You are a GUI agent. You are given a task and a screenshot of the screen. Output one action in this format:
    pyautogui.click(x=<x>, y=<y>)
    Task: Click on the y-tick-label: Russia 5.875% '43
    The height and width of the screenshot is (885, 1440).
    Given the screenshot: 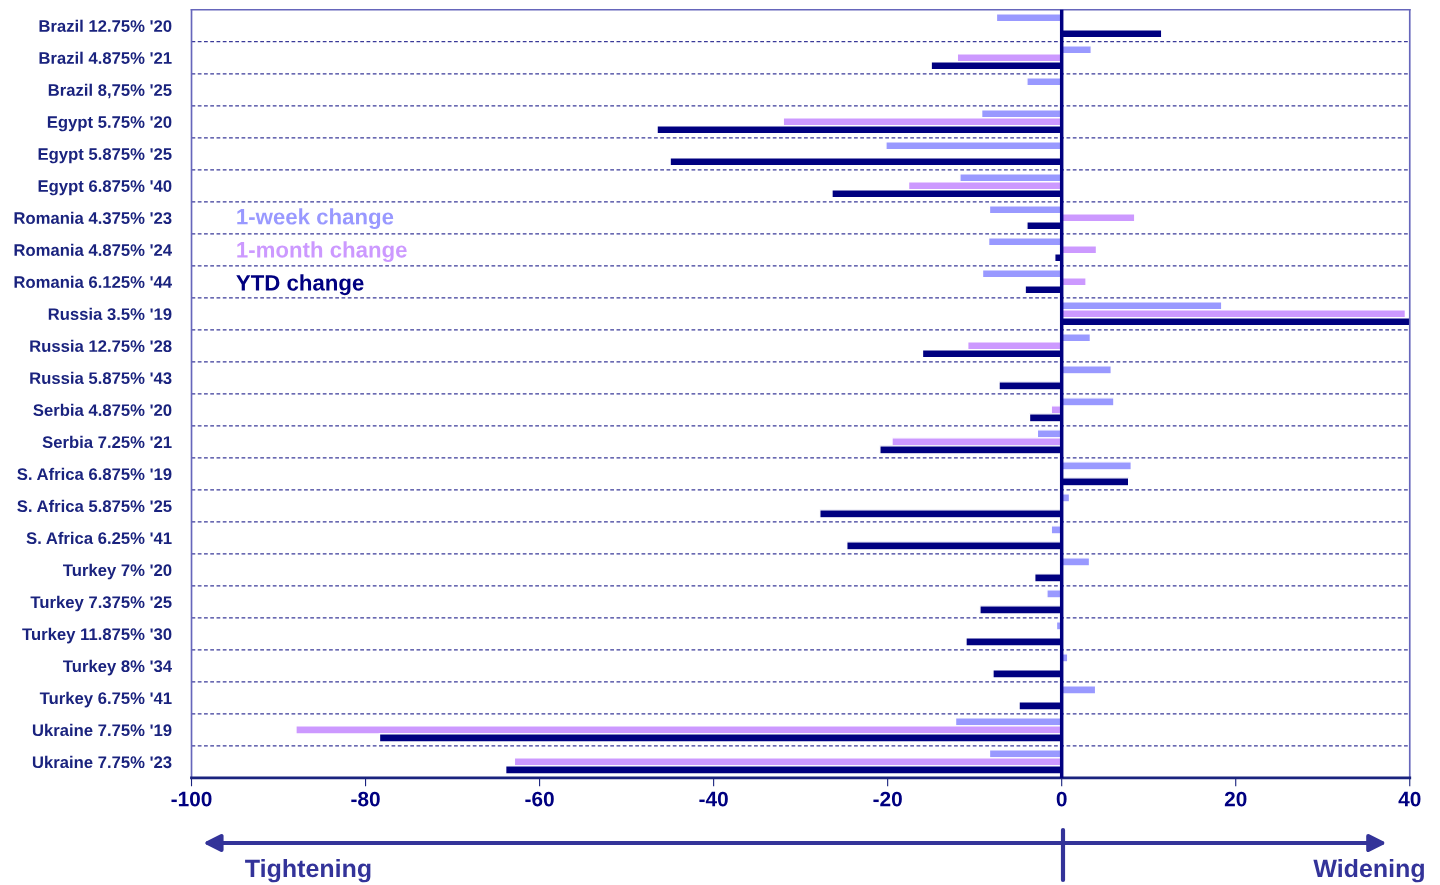 What is the action you would take?
    pyautogui.click(x=101, y=378)
    